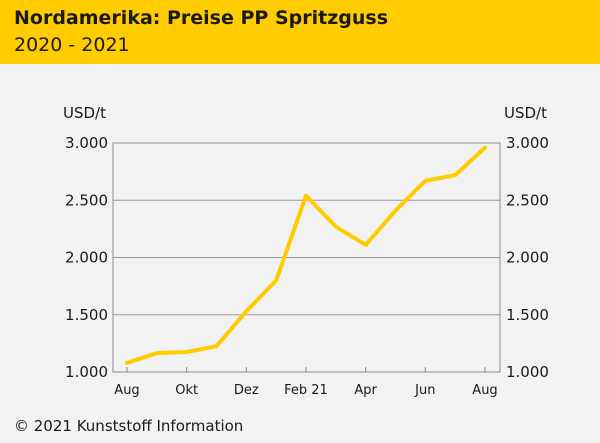 Image resolution: width=600 pixels, height=443 pixels. I want to click on y-tick-label-right: 2.000, so click(527, 258).